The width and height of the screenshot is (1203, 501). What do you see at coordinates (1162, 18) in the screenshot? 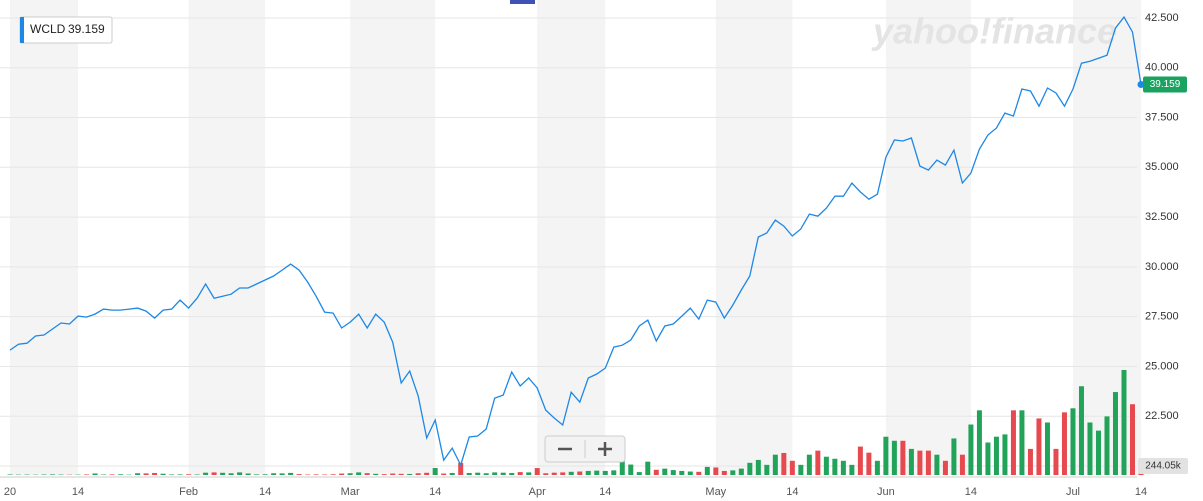
I see `y-tick-label: 42.500` at bounding box center [1162, 18].